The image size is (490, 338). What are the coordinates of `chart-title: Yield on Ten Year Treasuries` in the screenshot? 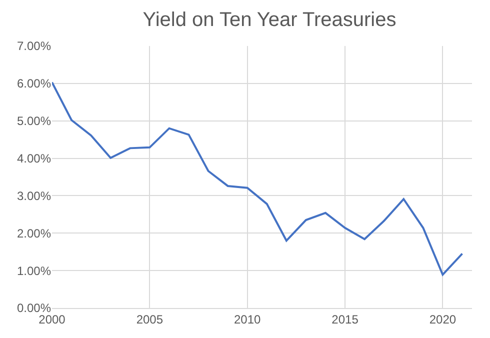 It's located at (269, 19).